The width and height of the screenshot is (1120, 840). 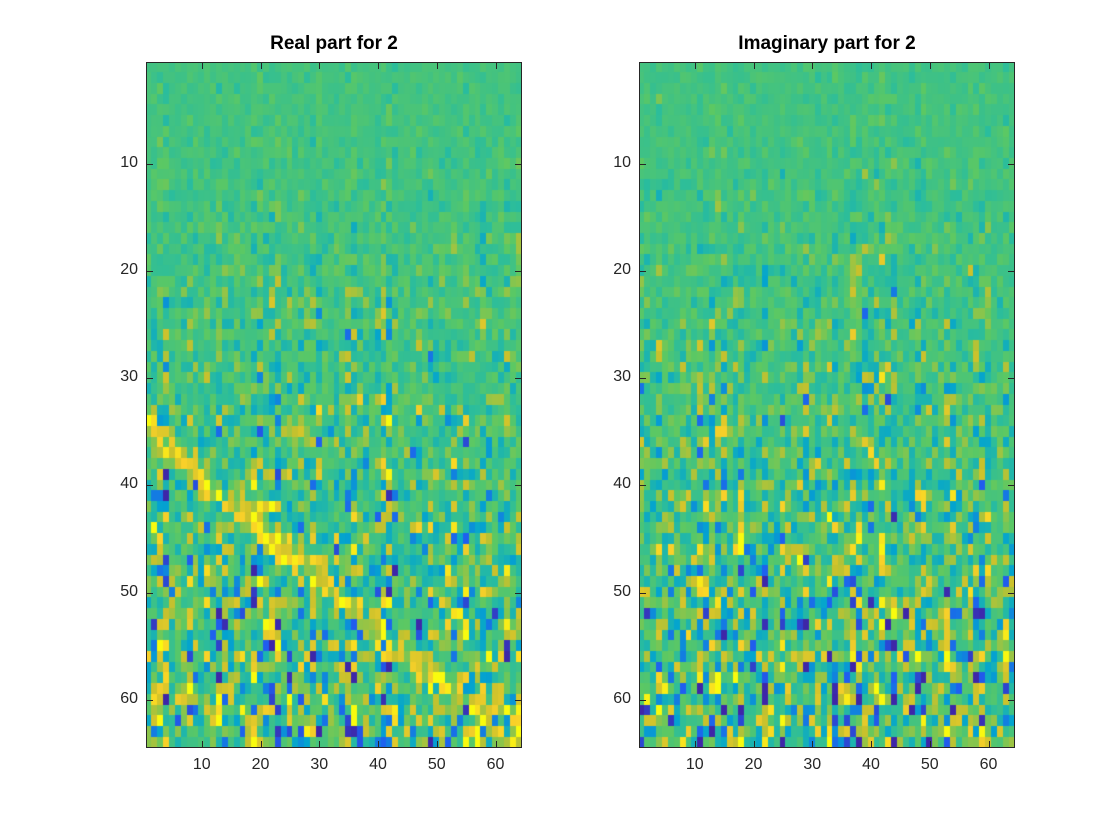 I want to click on right-y-tick-label: 10, so click(x=622, y=162).